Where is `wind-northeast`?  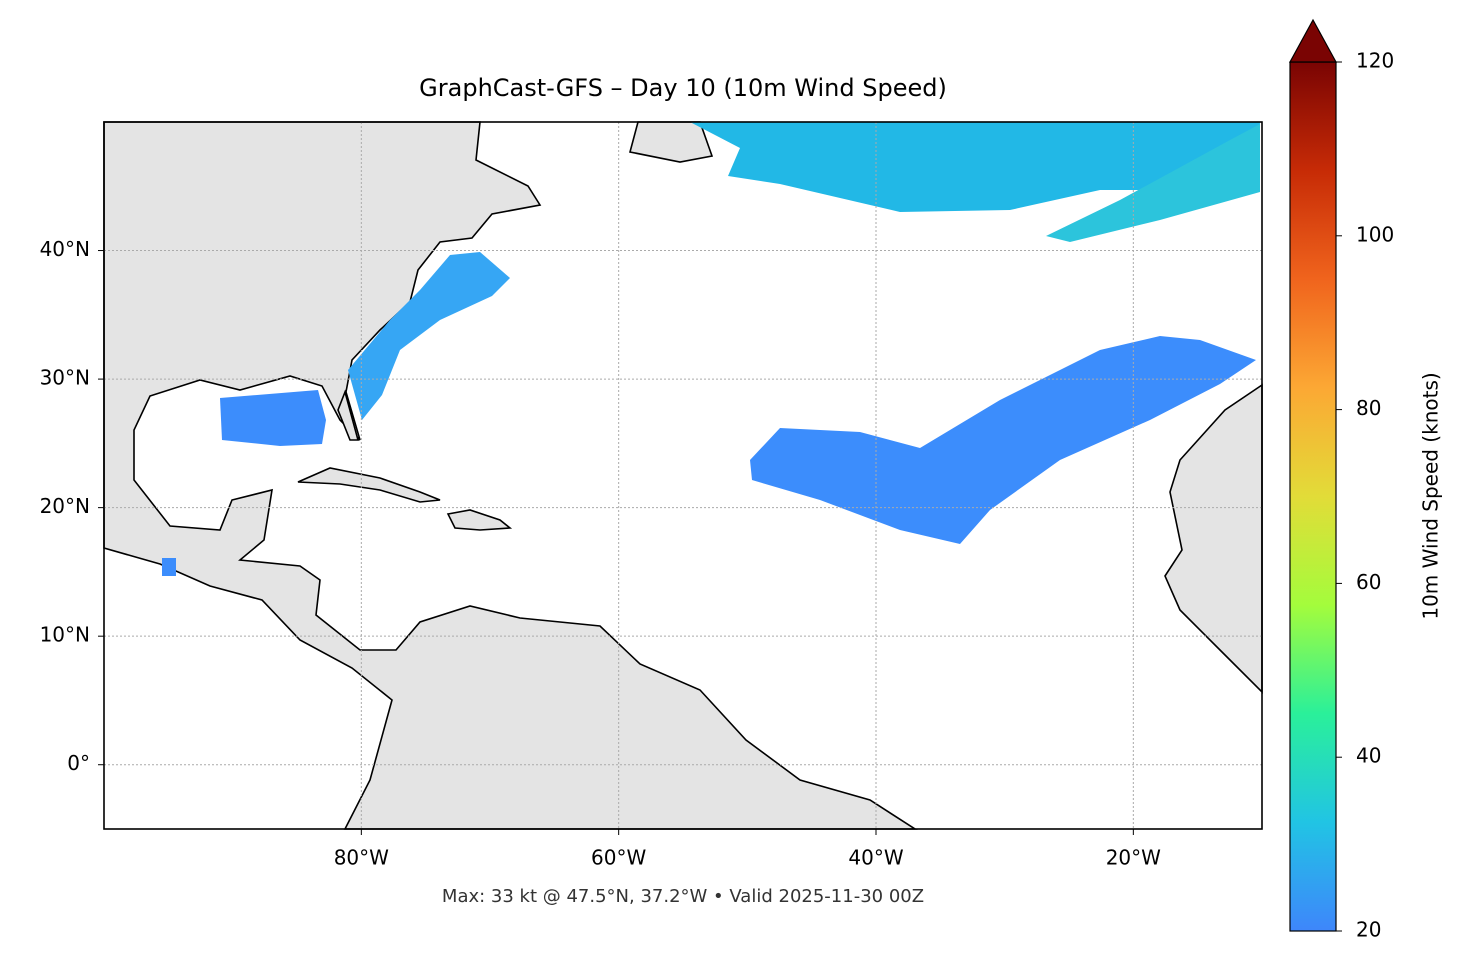 wind-northeast is located at coordinates (1153, 183).